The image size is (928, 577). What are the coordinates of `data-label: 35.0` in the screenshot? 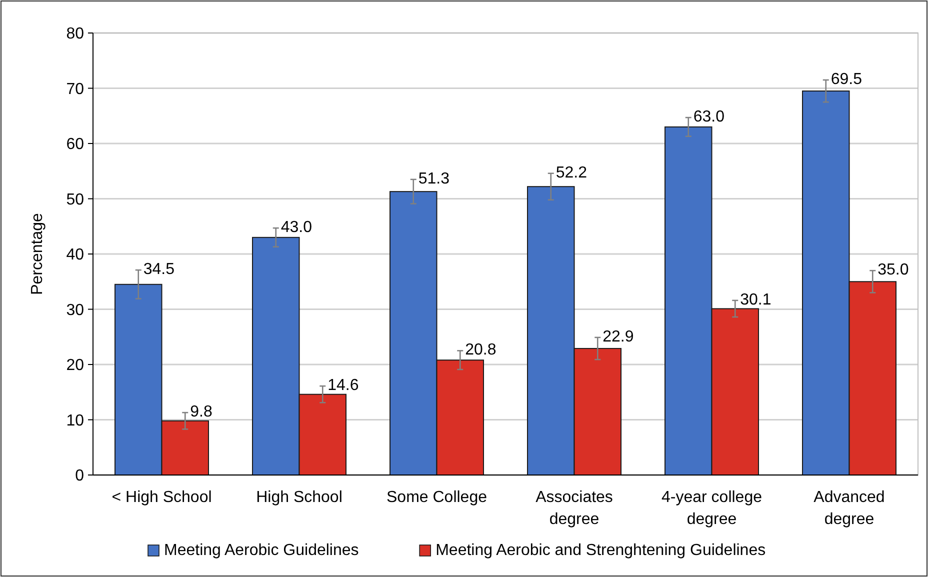 It's located at (893, 270).